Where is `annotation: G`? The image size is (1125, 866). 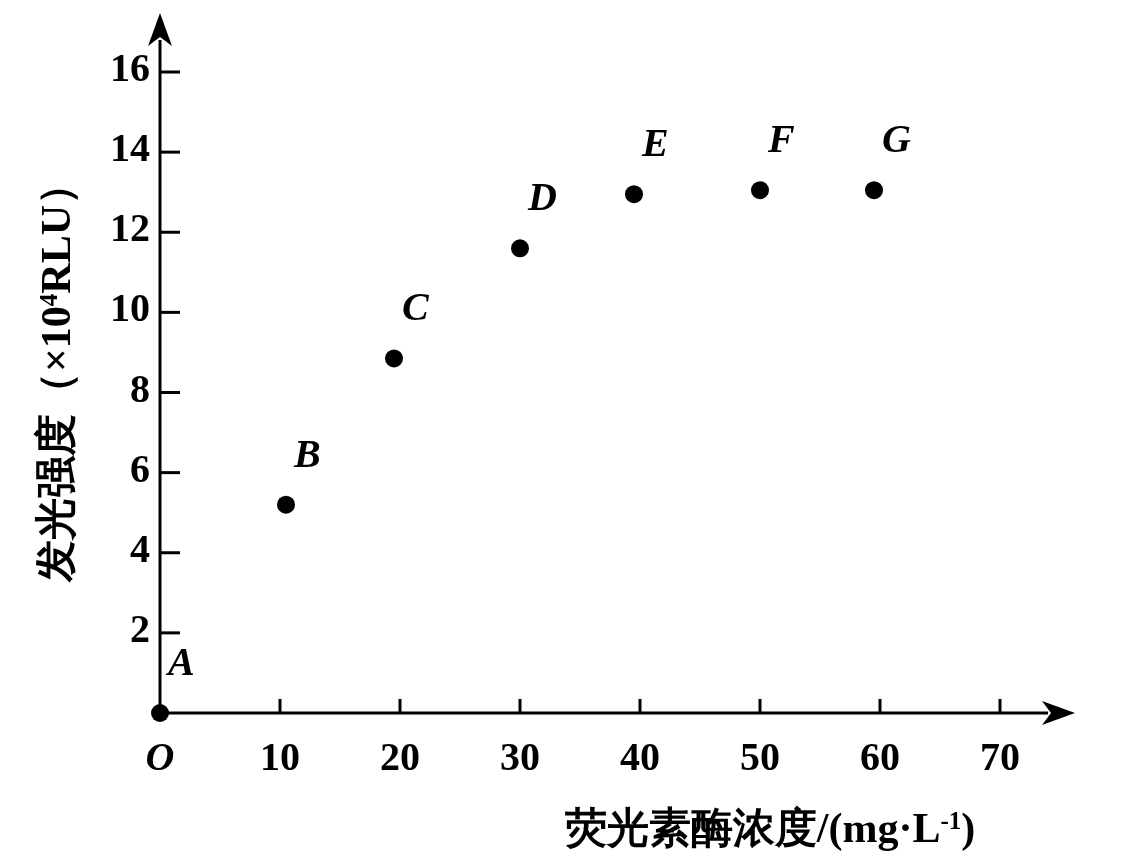 annotation: G is located at coordinates (896, 139).